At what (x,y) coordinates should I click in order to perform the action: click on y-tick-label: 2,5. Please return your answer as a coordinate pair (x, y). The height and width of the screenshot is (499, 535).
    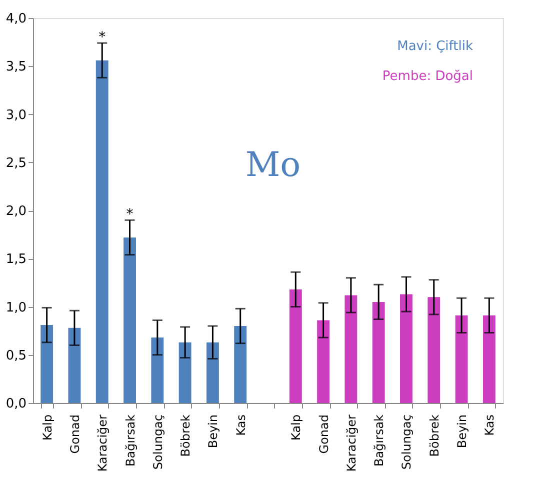
    Looking at the image, I should click on (16, 163).